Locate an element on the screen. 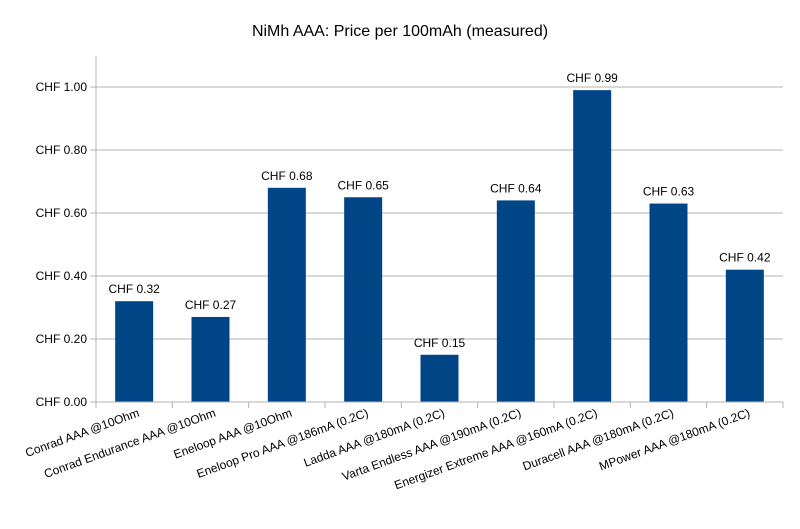 The width and height of the screenshot is (800, 529). data-label: CHF 0.64 is located at coordinates (516, 188).